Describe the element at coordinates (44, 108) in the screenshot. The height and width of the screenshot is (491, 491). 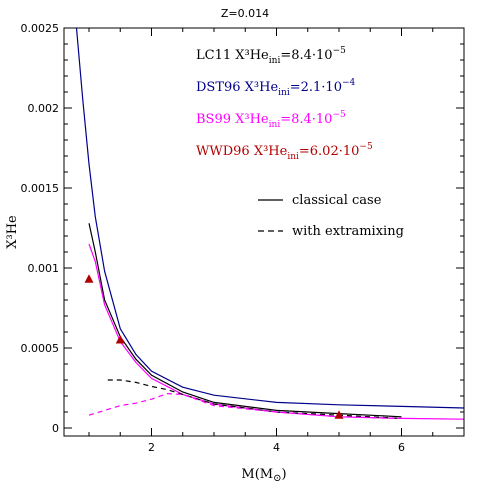
I see `y-tick-label-4: 0.002` at that location.